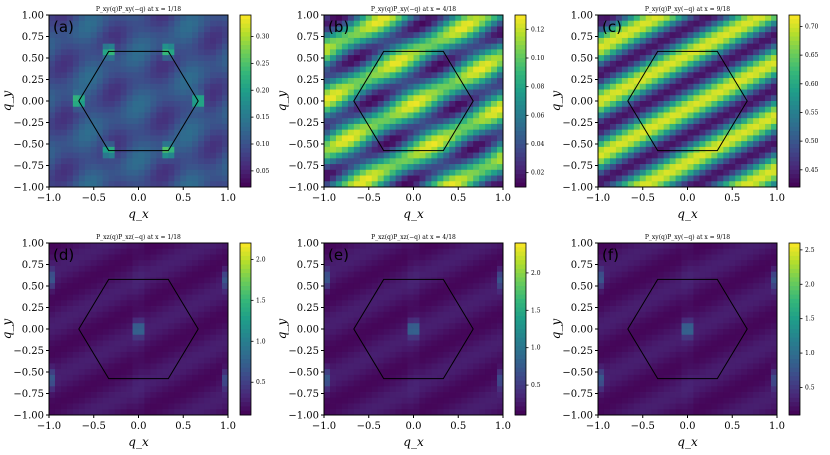 This screenshot has width=830, height=455. What do you see at coordinates (369, 426) in the screenshot?
I see `x-tick-label: −0.5` at bounding box center [369, 426].